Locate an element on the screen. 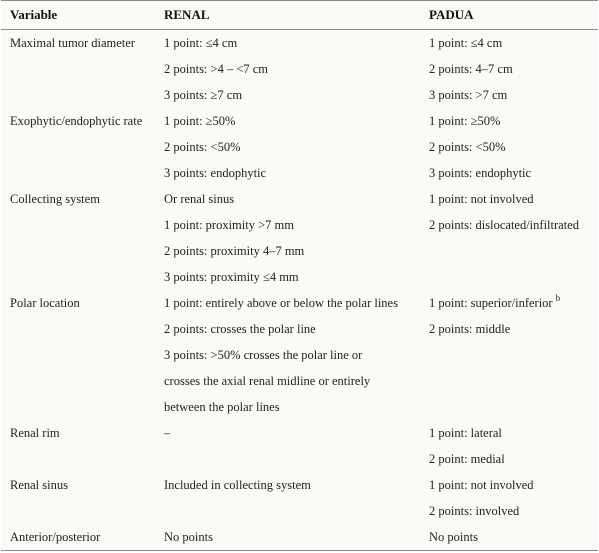 The height and width of the screenshot is (553, 599). padua-line: 2 points: middle is located at coordinates (470, 329).